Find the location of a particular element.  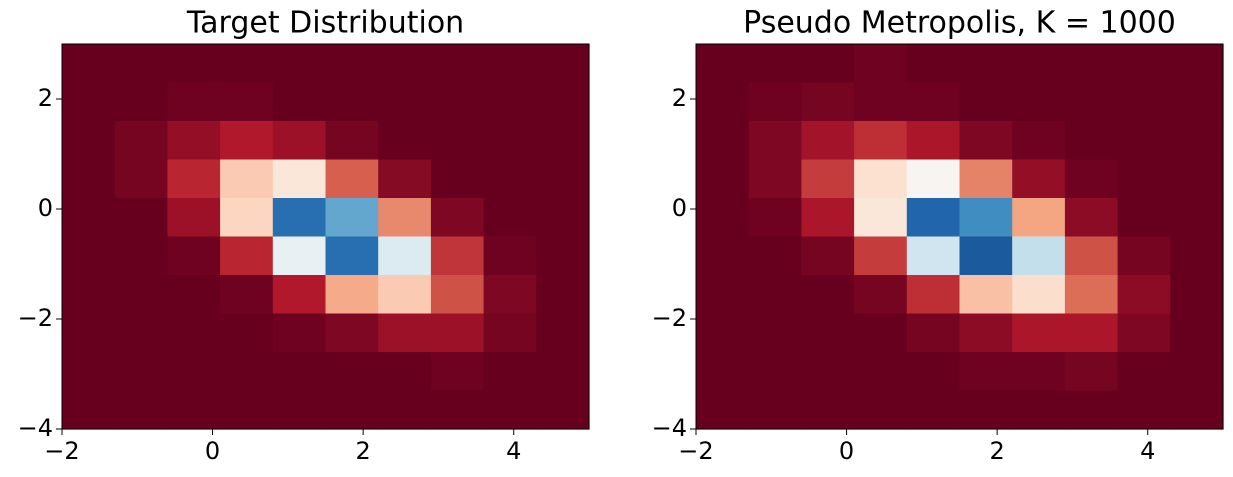

x-tick-label: −2 is located at coordinates (695, 451).